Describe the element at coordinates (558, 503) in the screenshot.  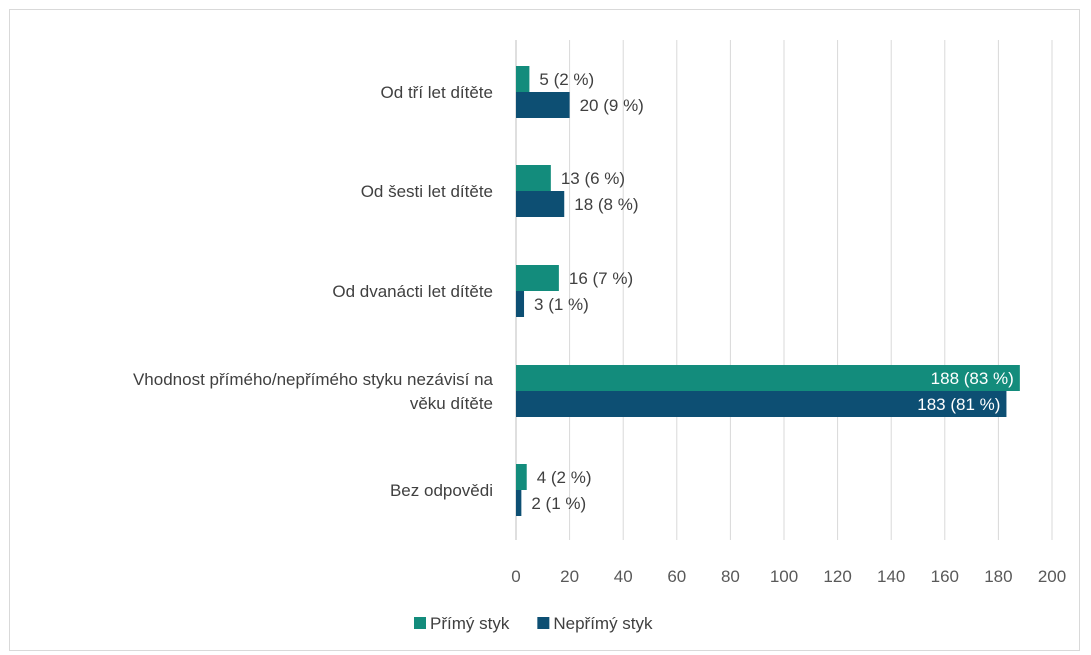
I see `data-label: 2 (1 %)` at that location.